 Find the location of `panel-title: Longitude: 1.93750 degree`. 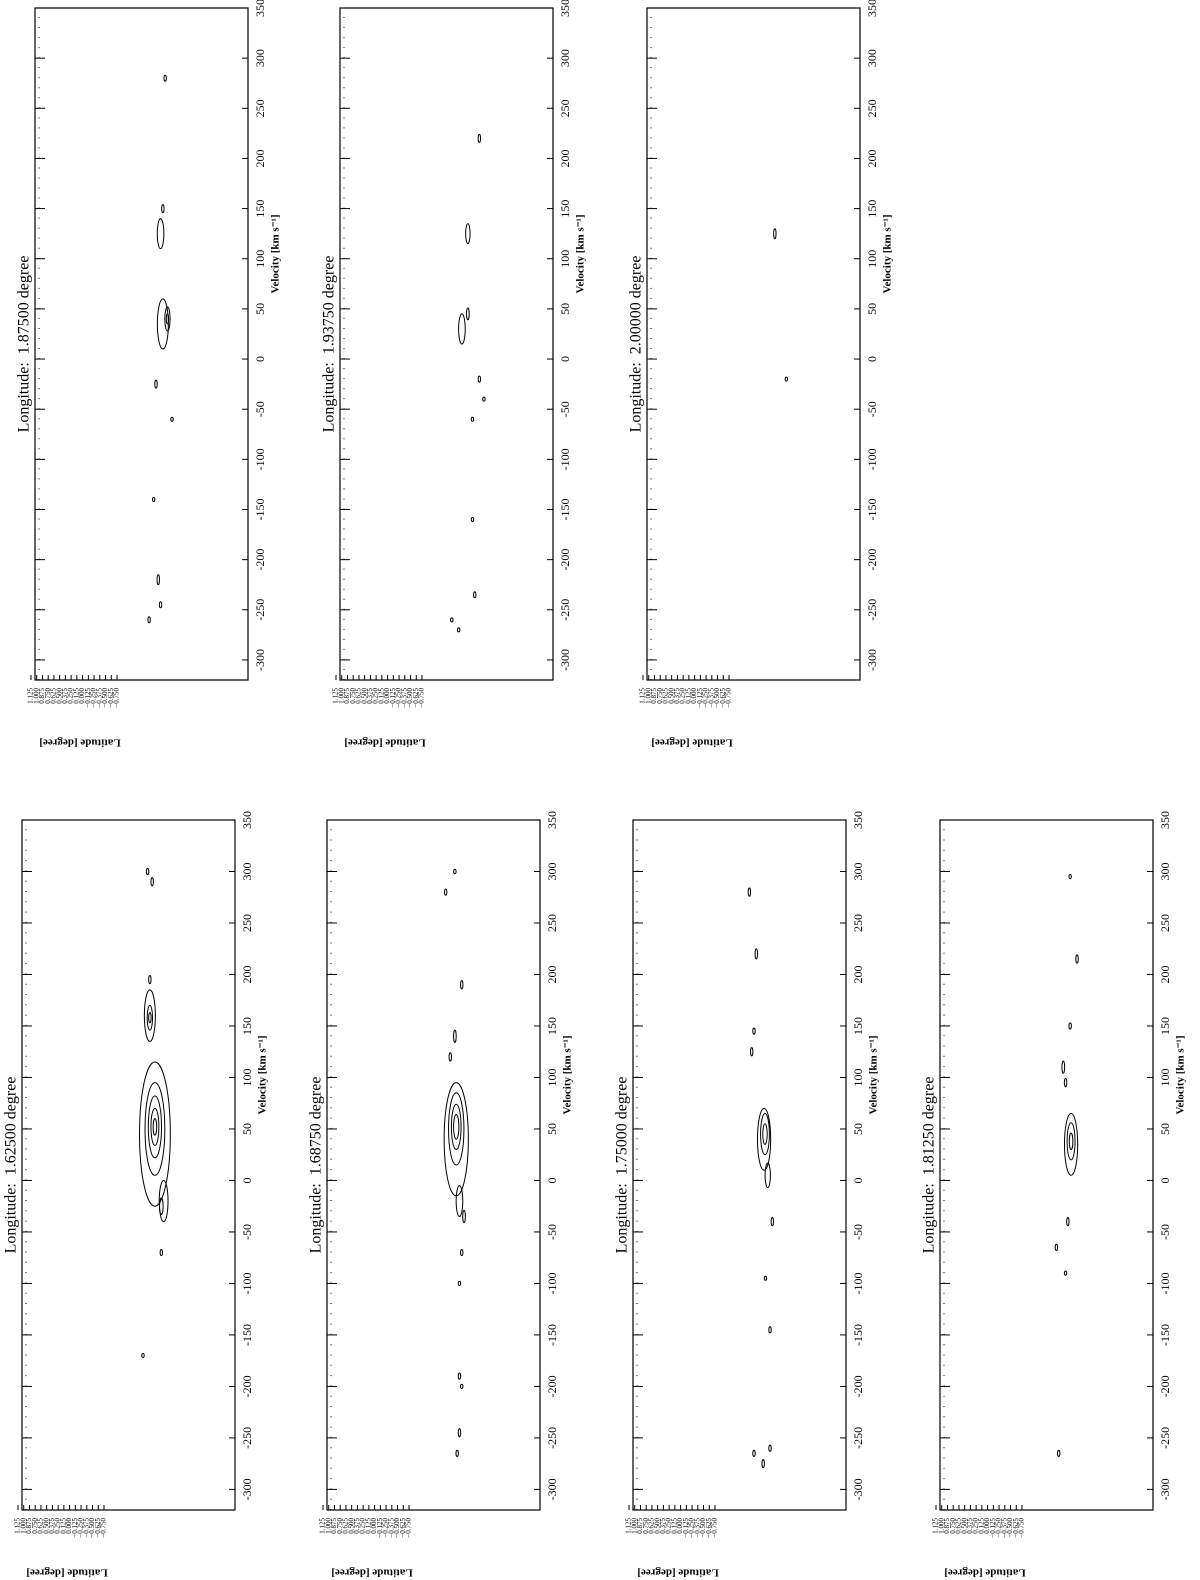

panel-title: Longitude: 1.93750 degree is located at coordinates (329, 344).